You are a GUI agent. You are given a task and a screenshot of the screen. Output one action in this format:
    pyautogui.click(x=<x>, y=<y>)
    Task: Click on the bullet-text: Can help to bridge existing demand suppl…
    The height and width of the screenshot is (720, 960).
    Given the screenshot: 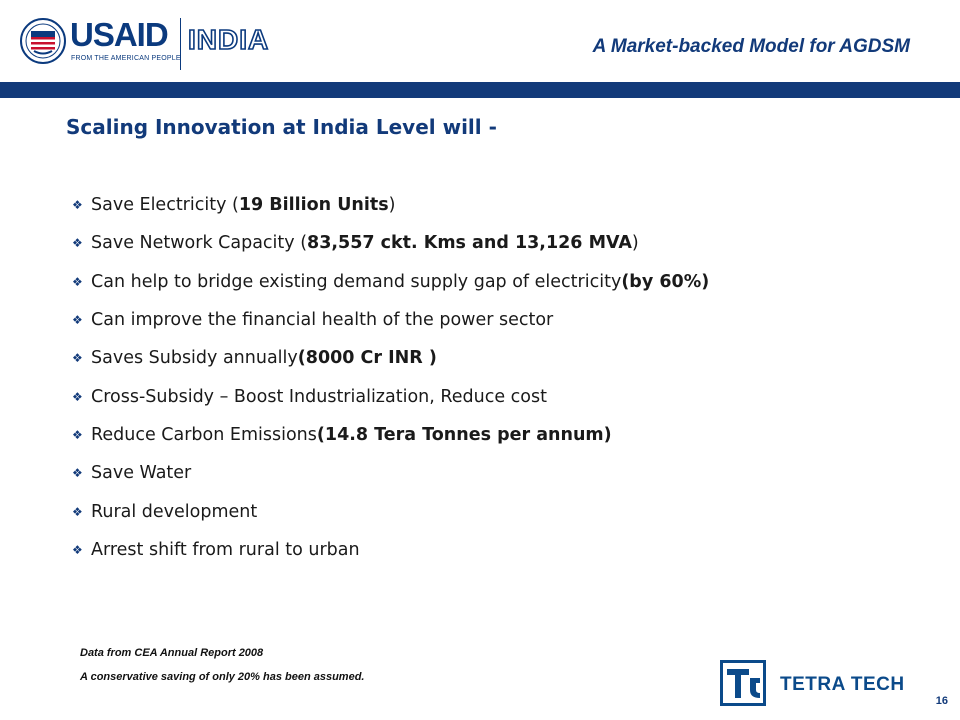 What is the action you would take?
    pyautogui.click(x=356, y=281)
    